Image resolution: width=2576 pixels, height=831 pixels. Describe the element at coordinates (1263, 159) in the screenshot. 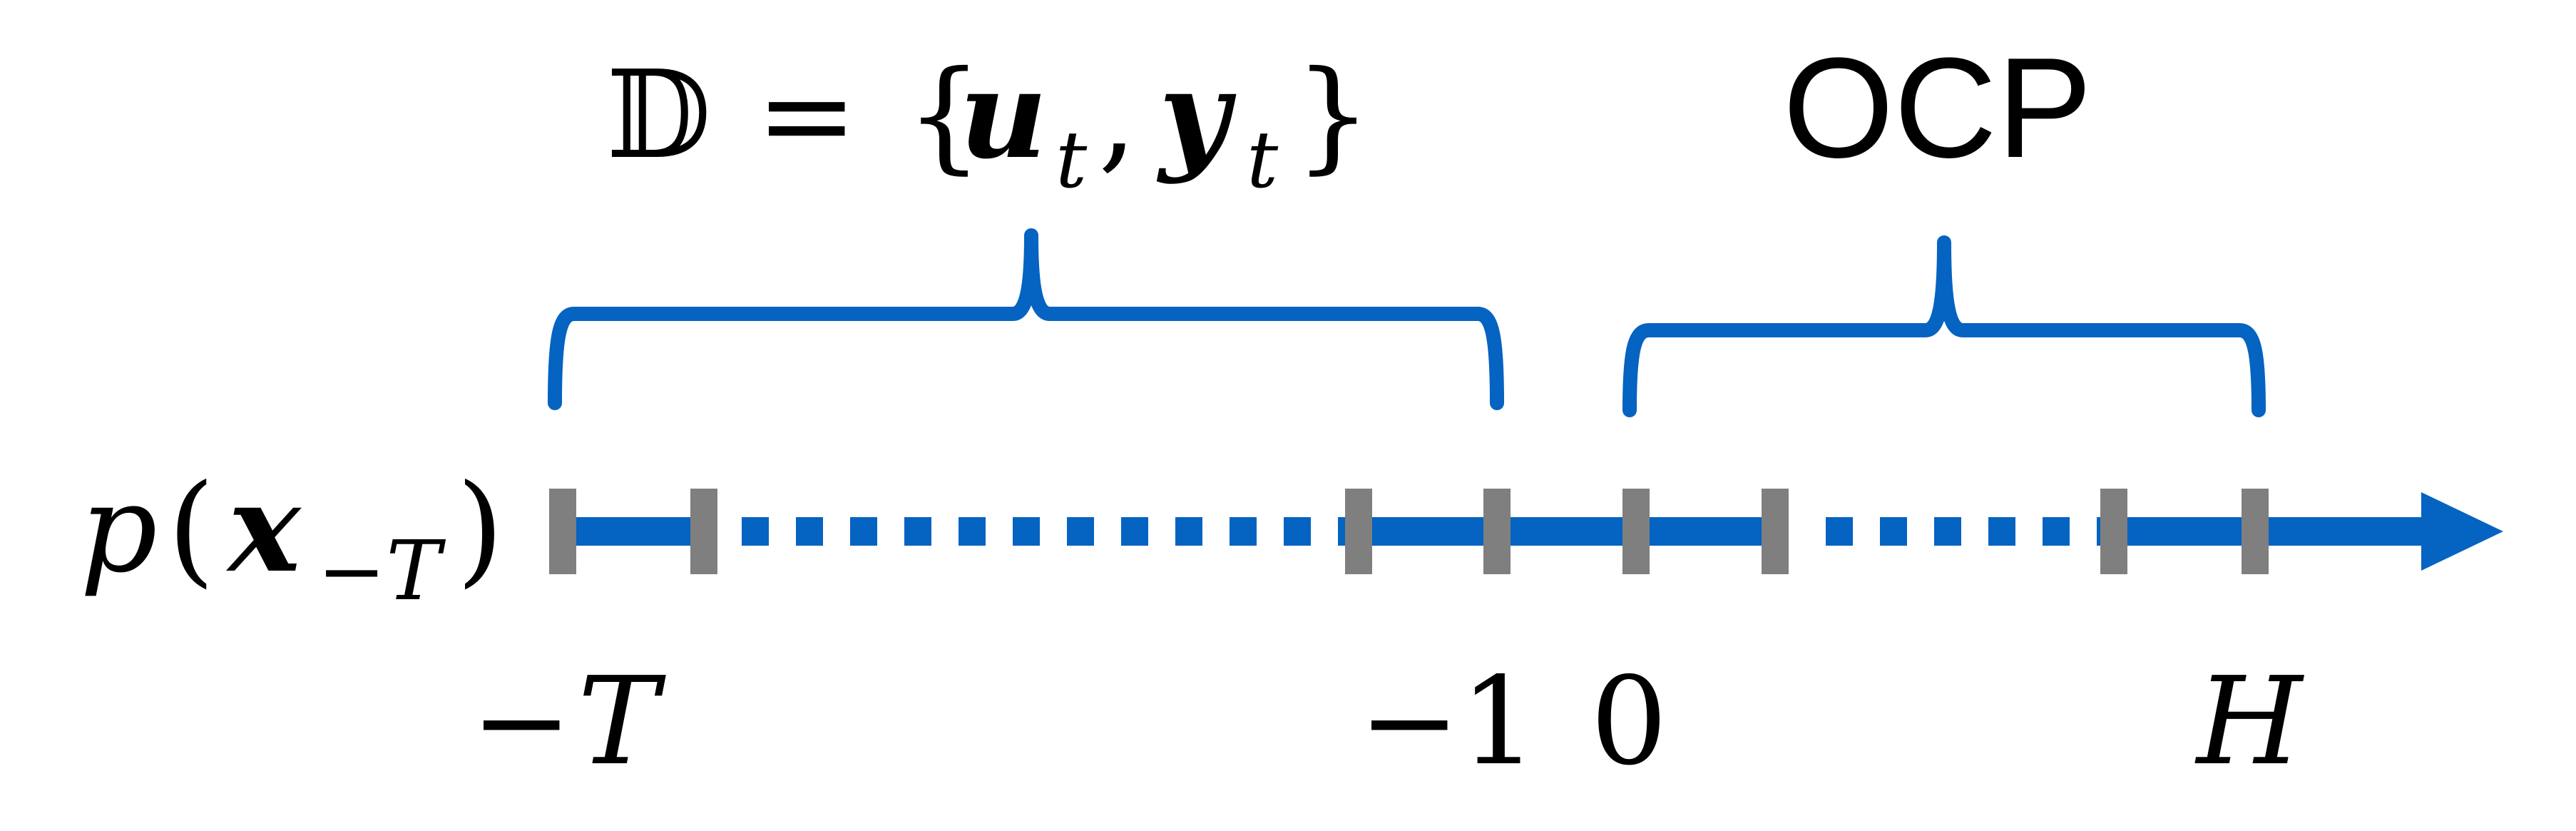

I see `dataset-y-subscript: t` at that location.